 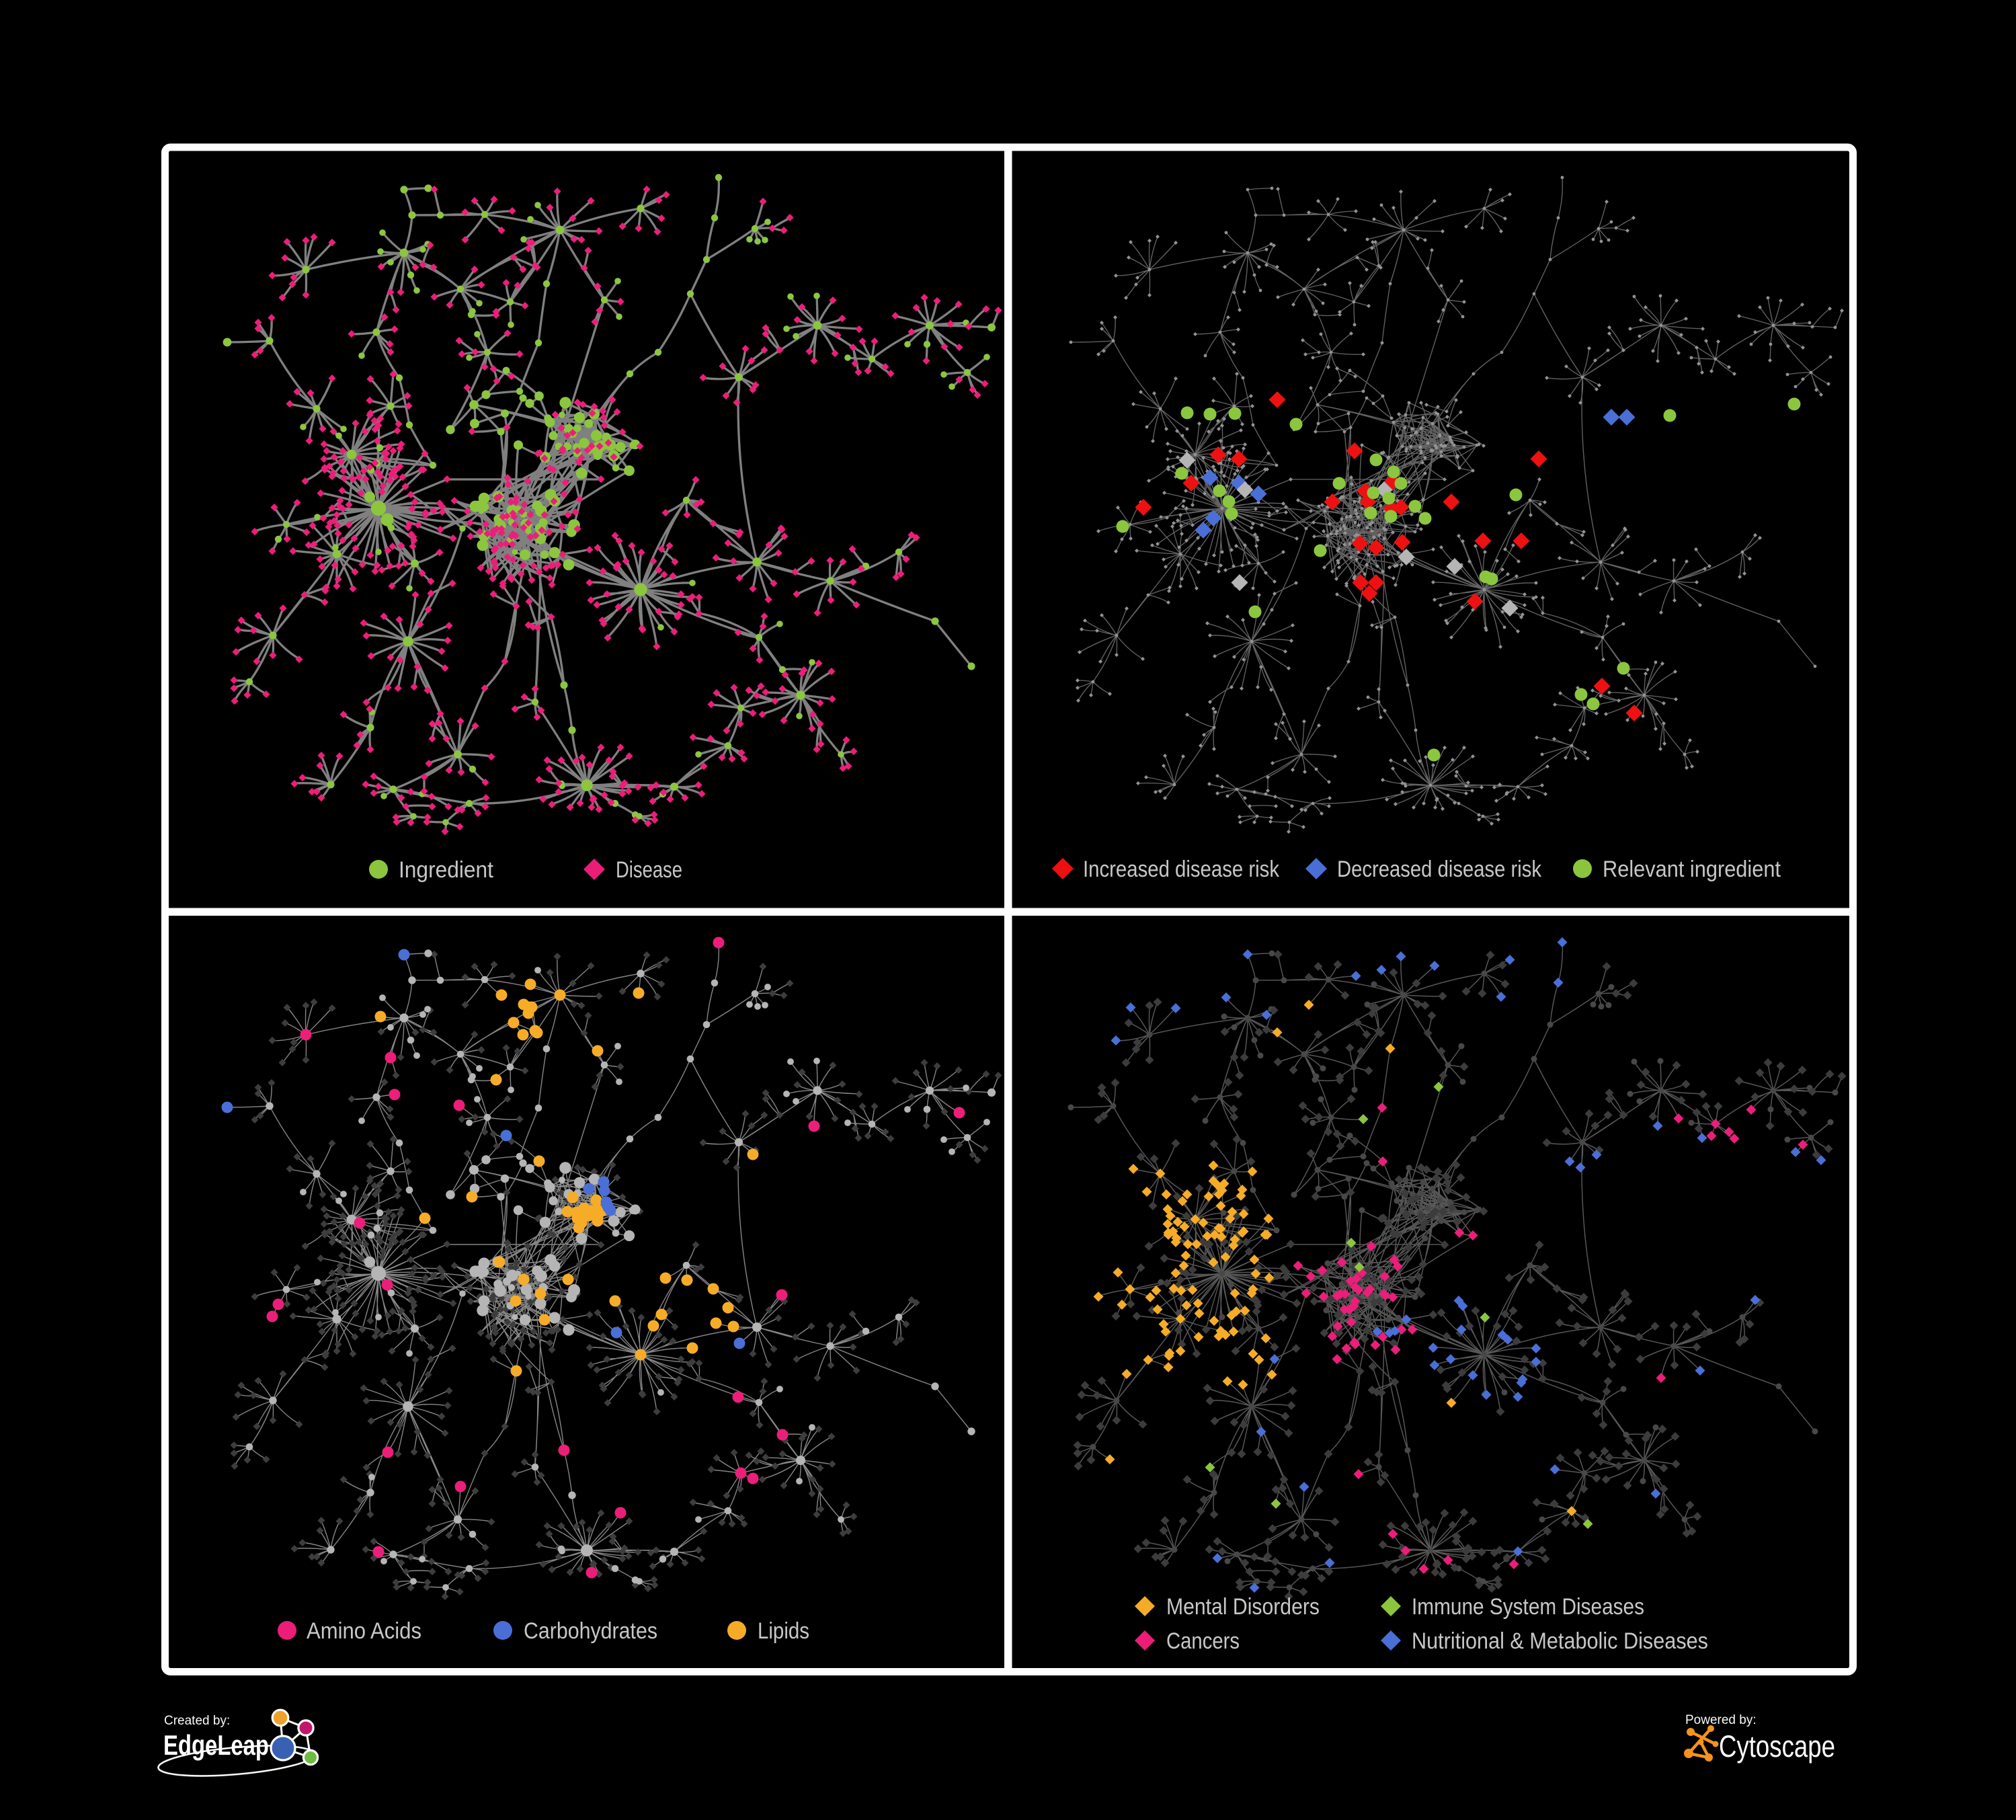 I want to click on svg-text: Cancers, so click(x=1203, y=1641).